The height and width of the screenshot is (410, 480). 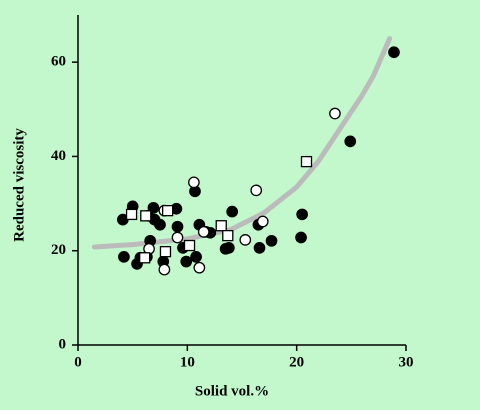 I want to click on y-tick-label: 0, so click(x=63, y=344).